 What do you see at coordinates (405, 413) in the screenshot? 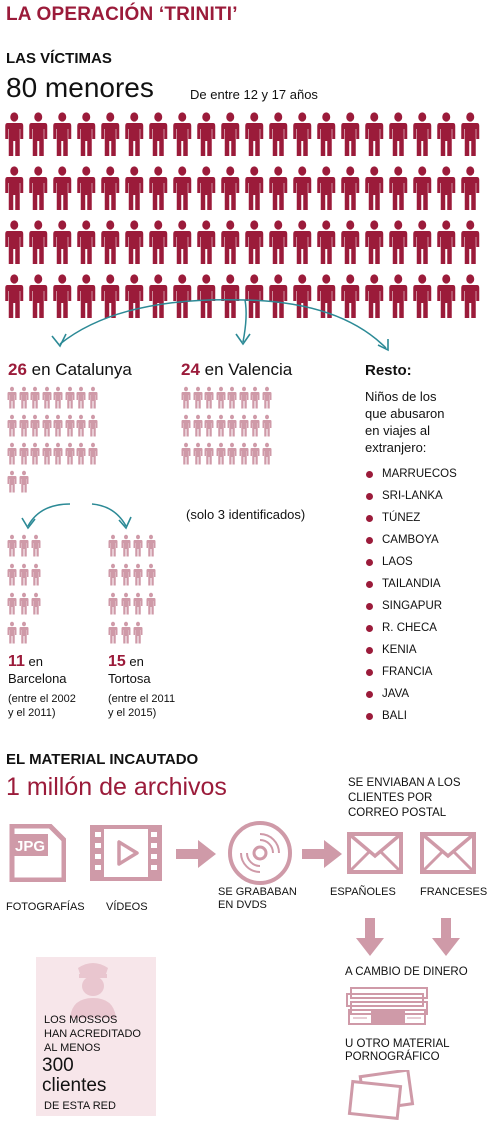
I see `resto-description-line: que abusaron` at bounding box center [405, 413].